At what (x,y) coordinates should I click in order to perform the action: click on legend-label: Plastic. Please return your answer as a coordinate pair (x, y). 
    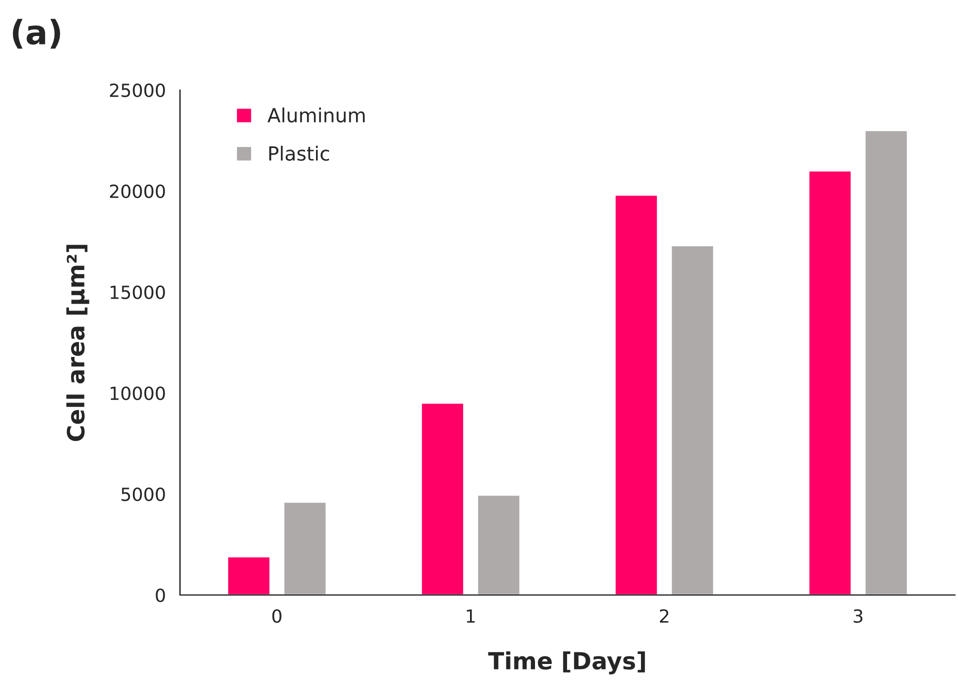
    Looking at the image, I should click on (299, 153).